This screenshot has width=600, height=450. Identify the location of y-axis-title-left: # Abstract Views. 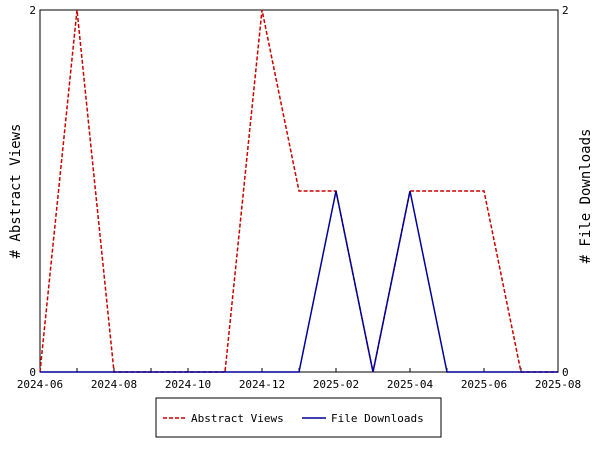
(16, 191).